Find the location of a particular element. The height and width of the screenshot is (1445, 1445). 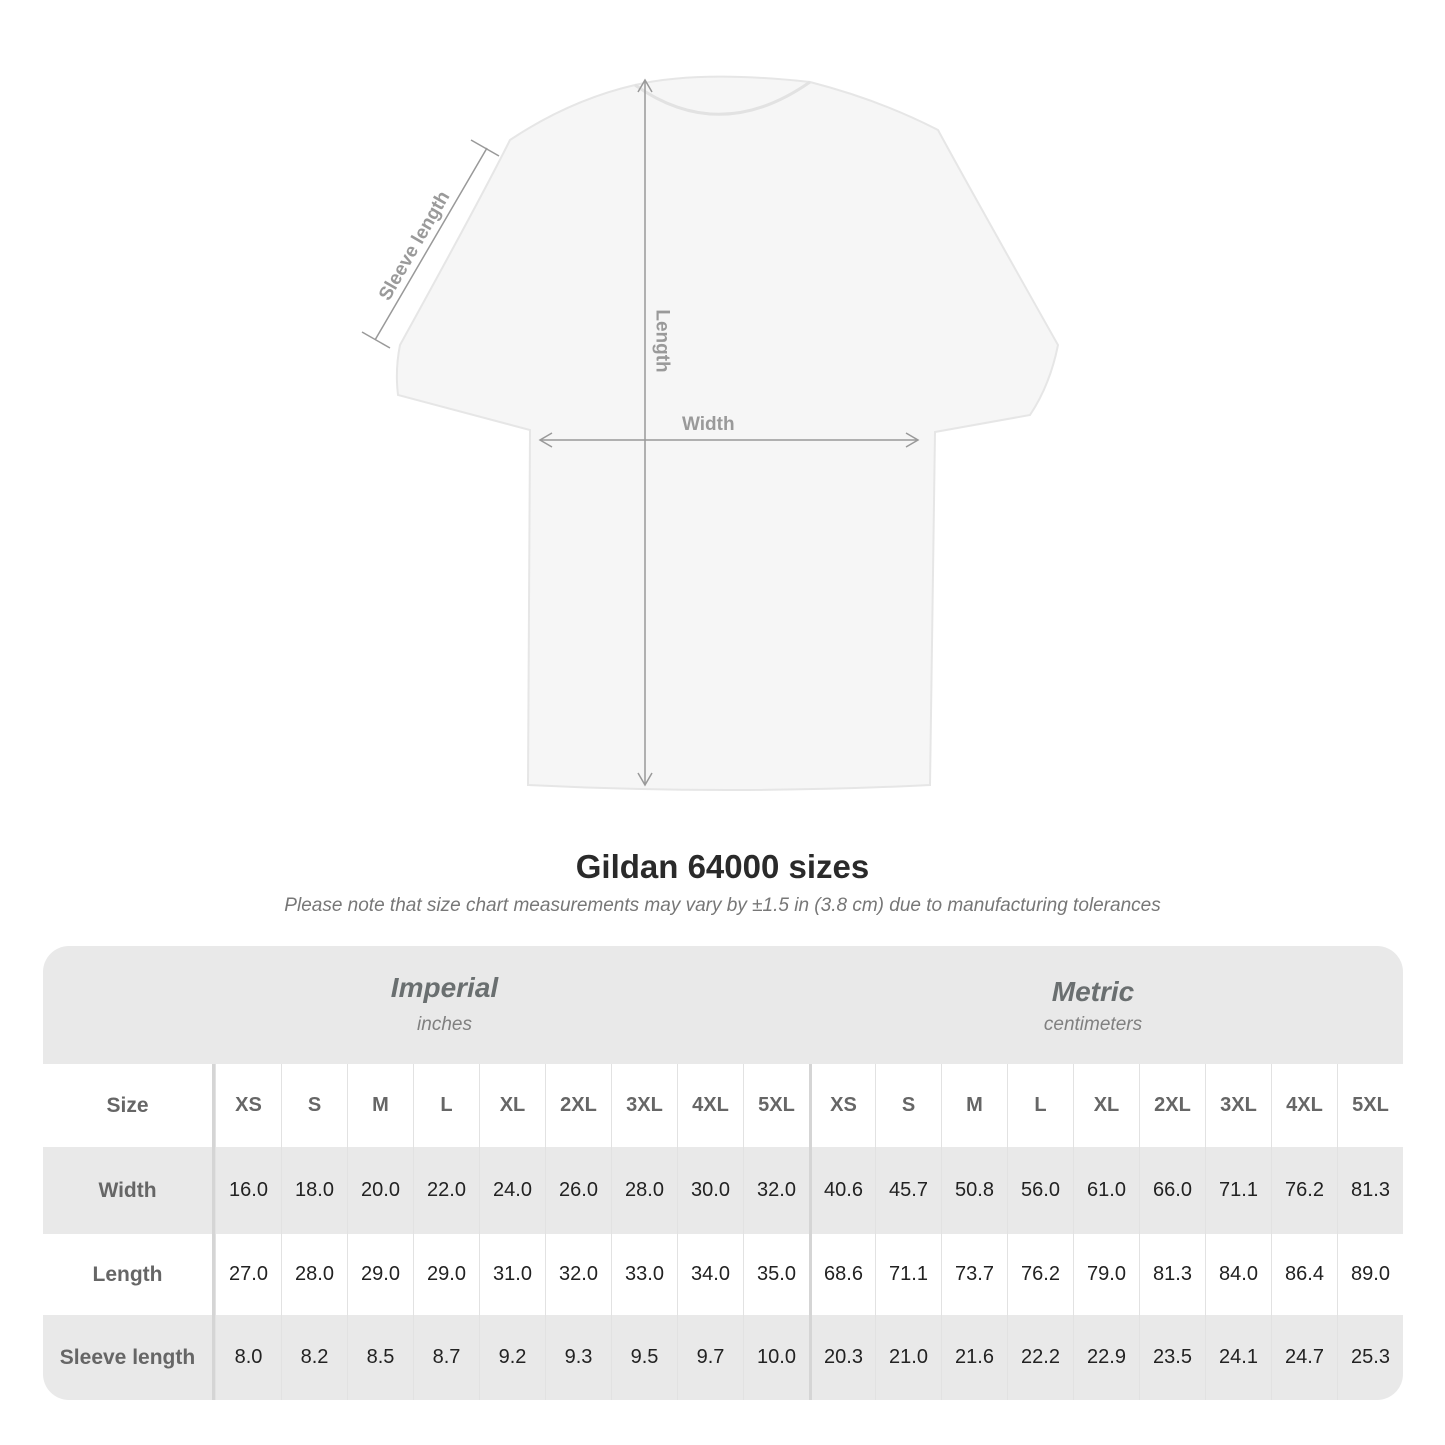

row-label: Sleeve length is located at coordinates (129, 1357).